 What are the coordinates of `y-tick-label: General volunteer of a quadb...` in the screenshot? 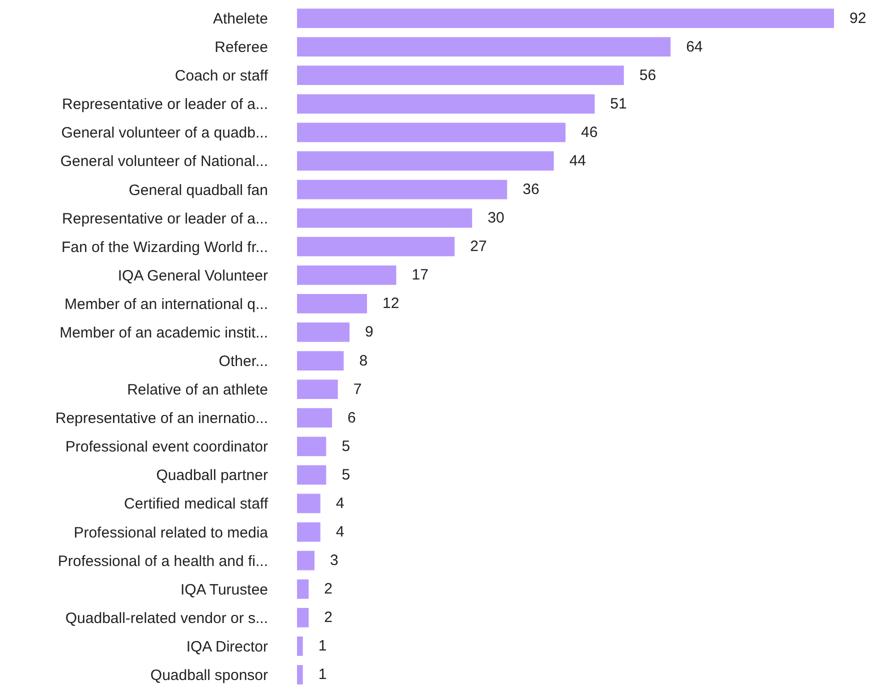 It's located at (164, 133).